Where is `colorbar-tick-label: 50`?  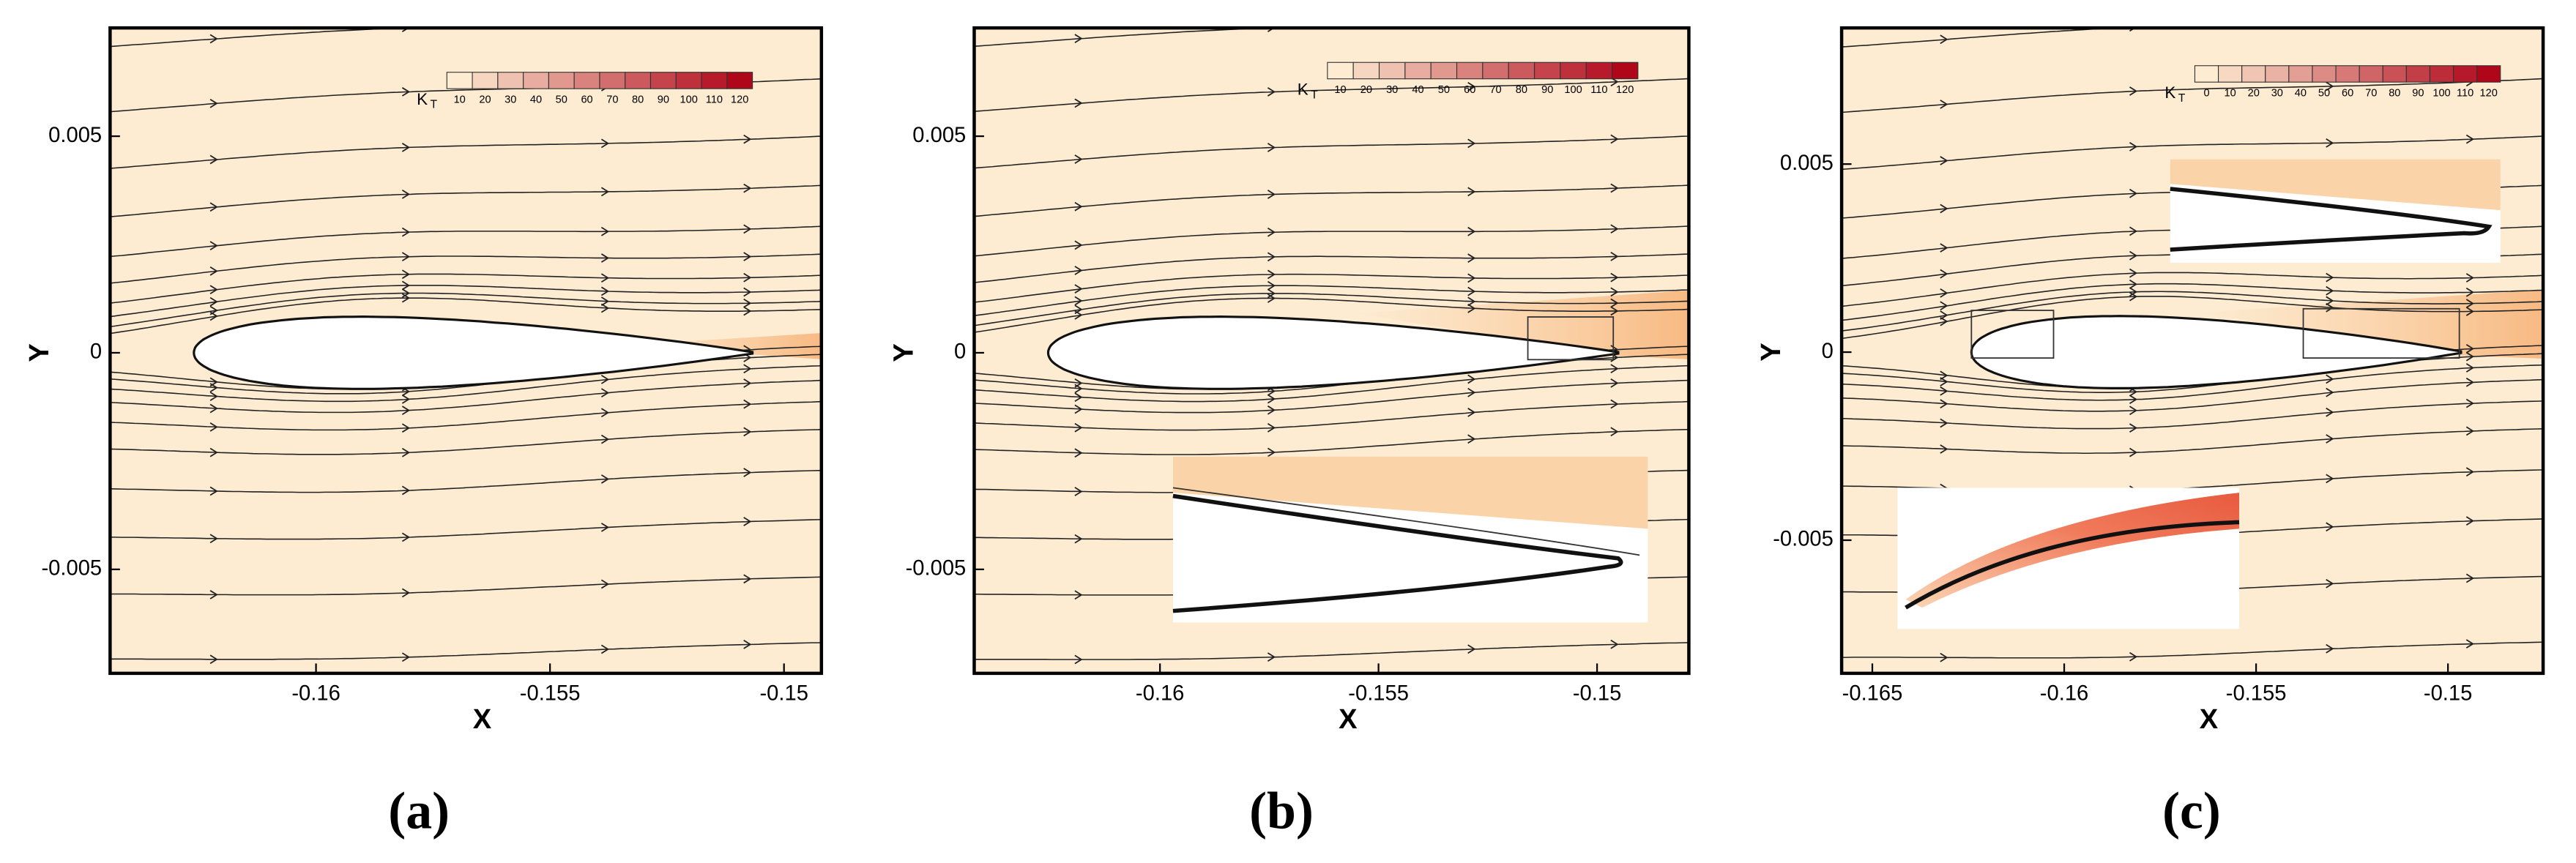
colorbar-tick-label: 50 is located at coordinates (561, 100).